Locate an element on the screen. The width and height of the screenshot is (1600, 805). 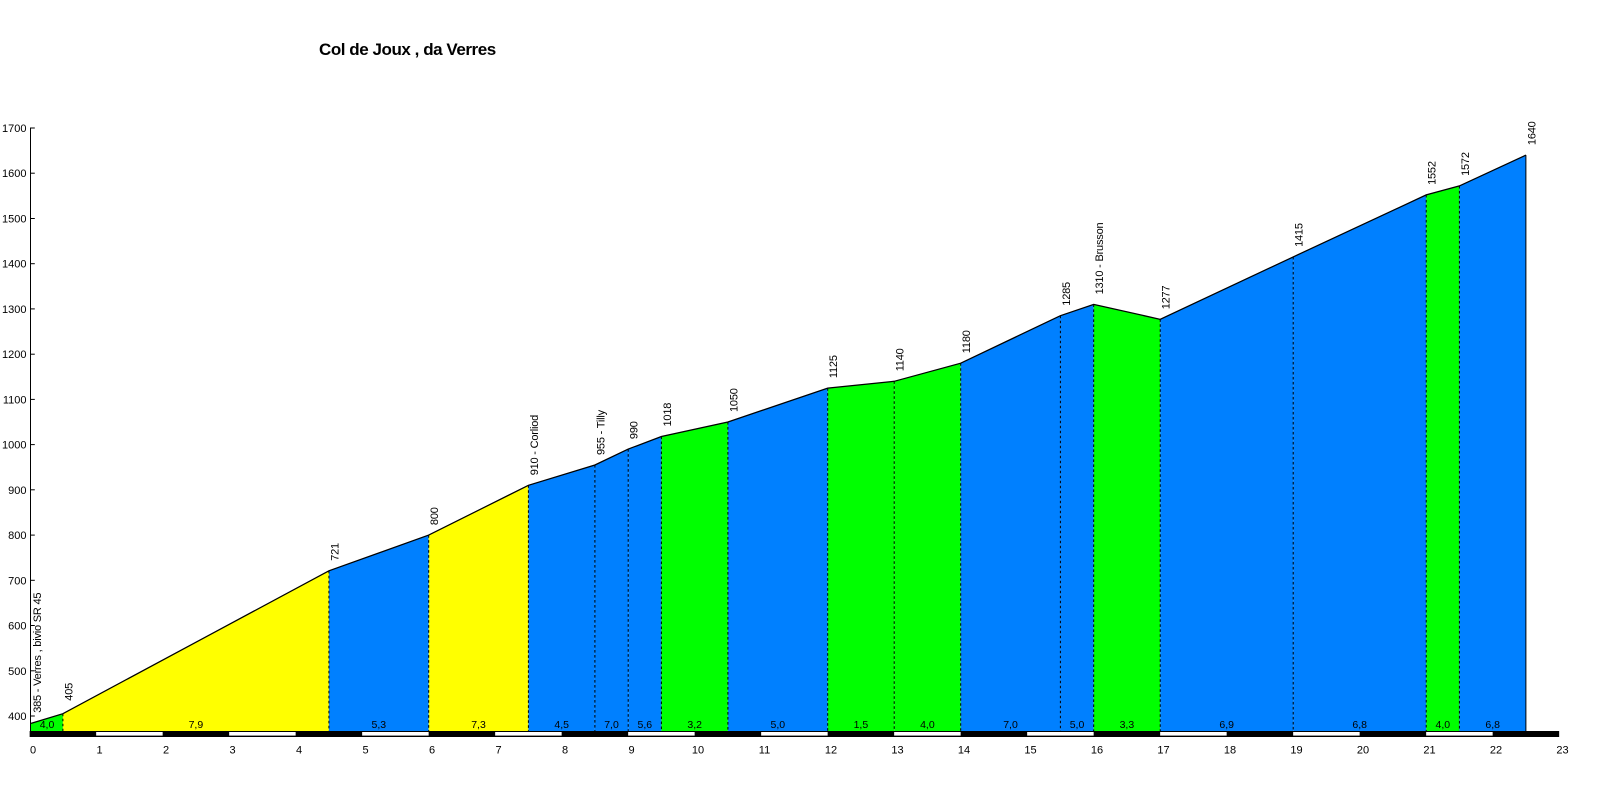
svg-text: 7,3 is located at coordinates (478, 725).